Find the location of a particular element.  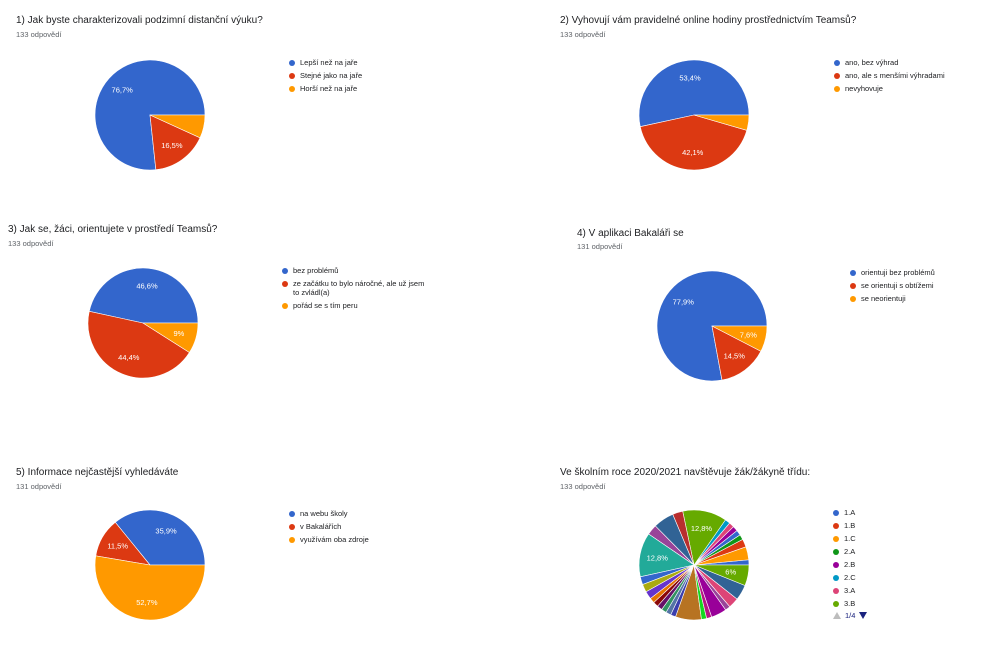

legend-item: Horší než na jaře is located at coordinates (325, 88).